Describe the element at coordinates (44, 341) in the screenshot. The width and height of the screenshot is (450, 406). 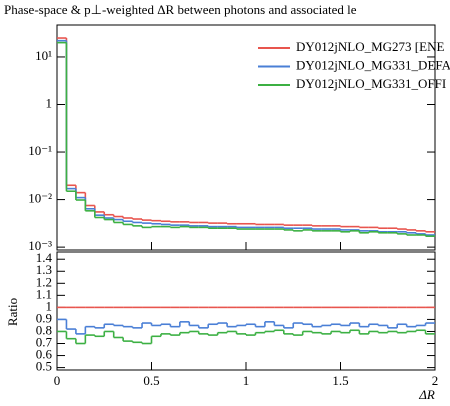
I see `y-tick-label: 0.7` at that location.